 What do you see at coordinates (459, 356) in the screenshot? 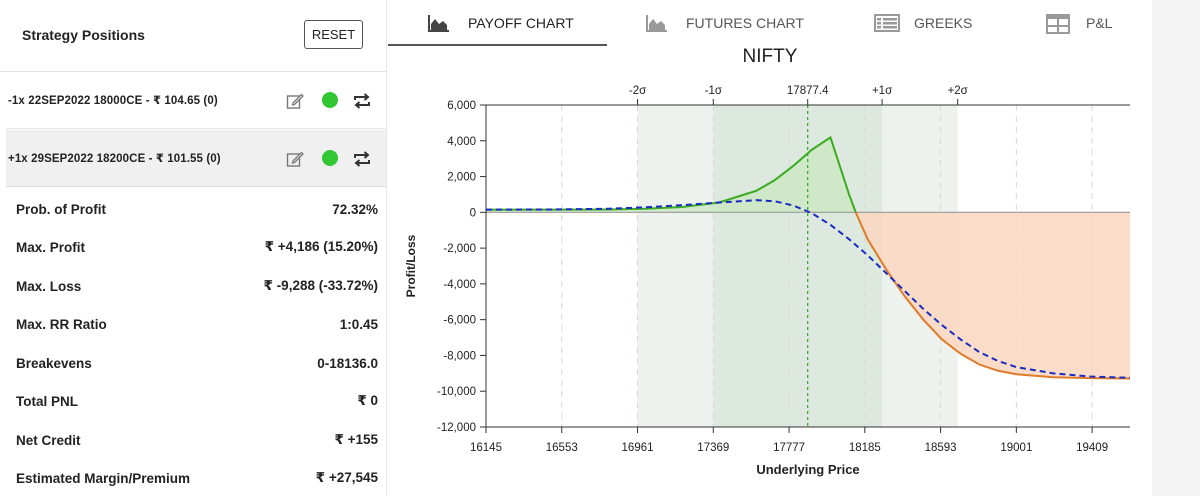
I see `y-tick-label: -8,000` at bounding box center [459, 356].